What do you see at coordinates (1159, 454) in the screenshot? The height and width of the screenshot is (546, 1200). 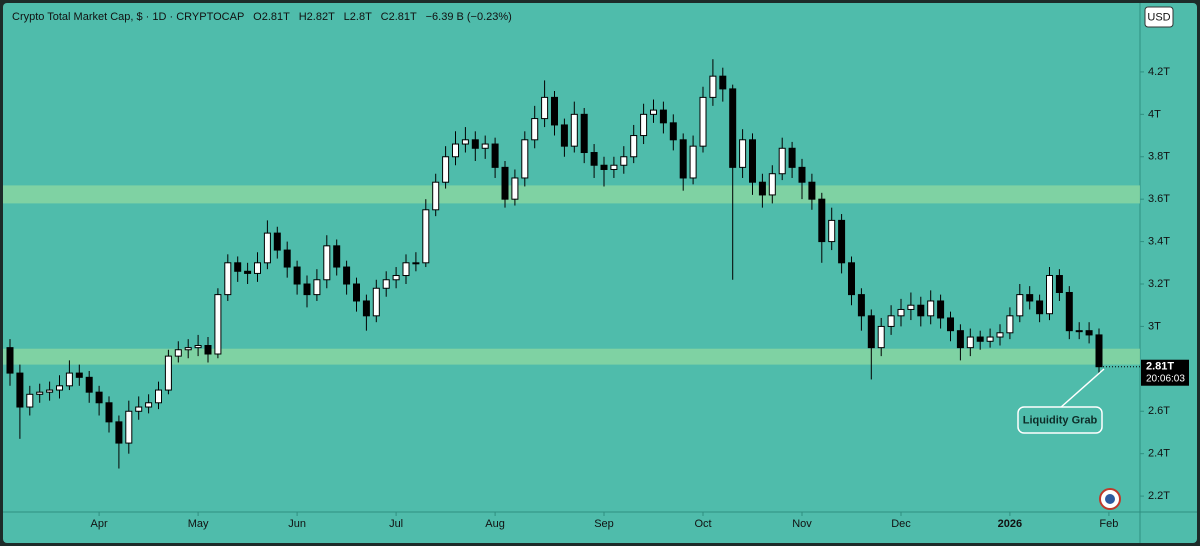 I see `y-tick-label: 2.4T` at bounding box center [1159, 454].